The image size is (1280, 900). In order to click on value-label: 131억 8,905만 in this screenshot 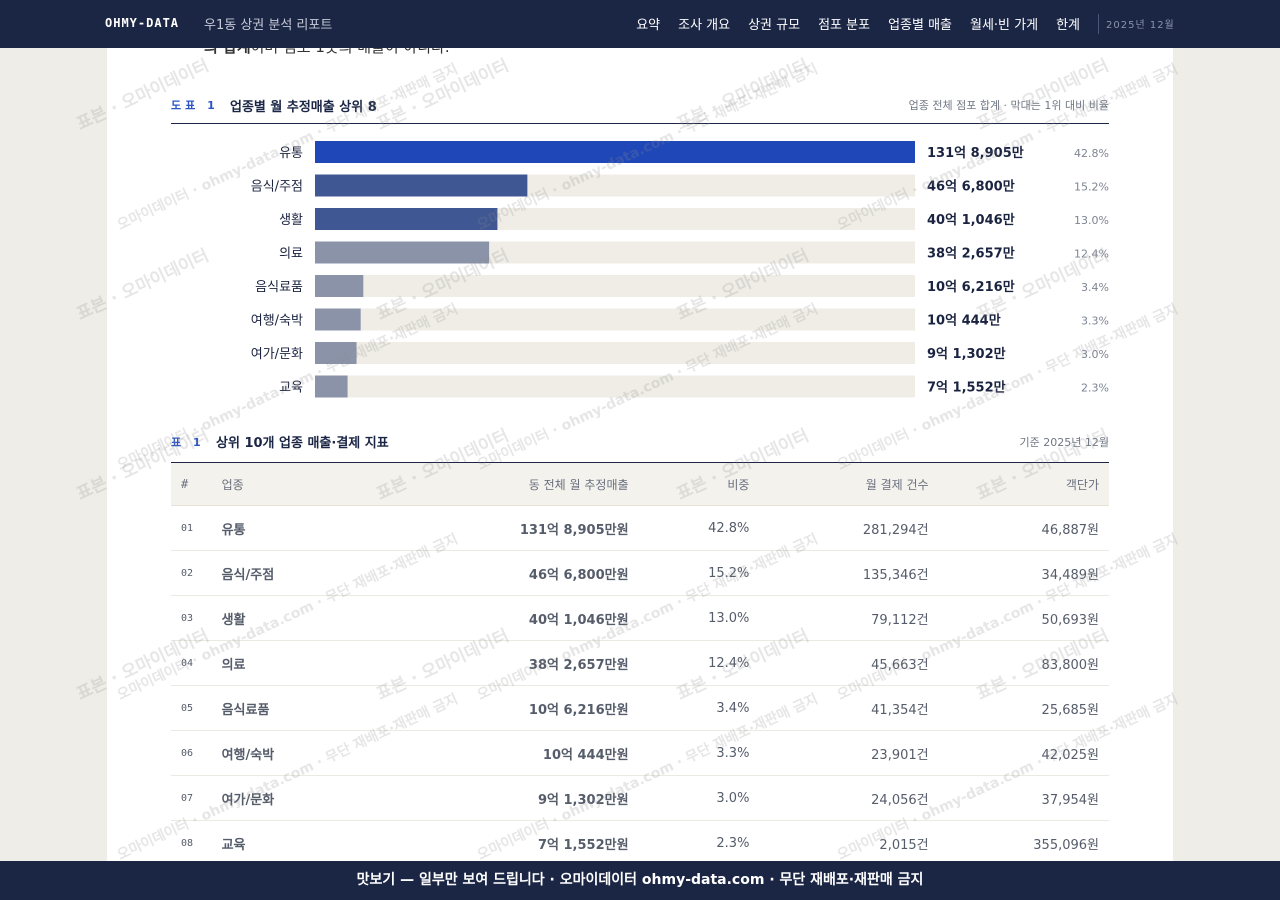, I will do `click(975, 153)`.